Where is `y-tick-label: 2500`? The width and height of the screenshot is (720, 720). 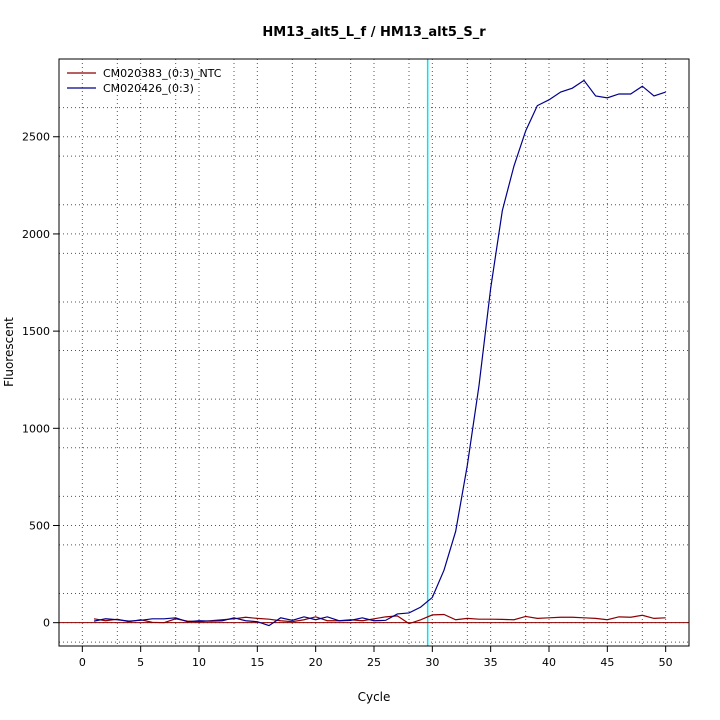
y-tick-label: 2500 is located at coordinates (36, 137).